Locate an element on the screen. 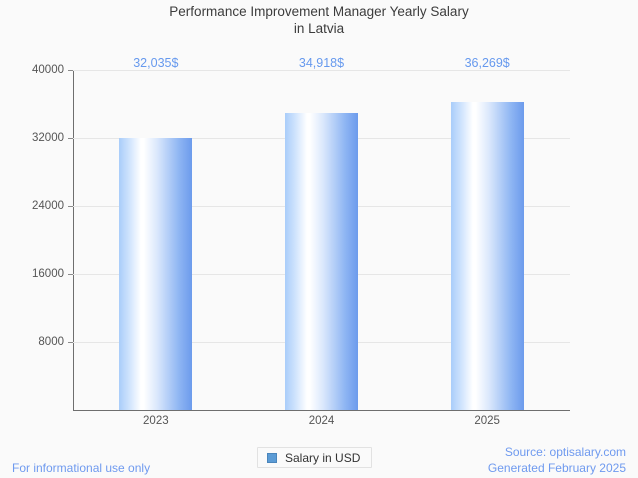 Image resolution: width=638 pixels, height=478 pixels. y-axis-tick-label: 8000 is located at coordinates (51, 342).